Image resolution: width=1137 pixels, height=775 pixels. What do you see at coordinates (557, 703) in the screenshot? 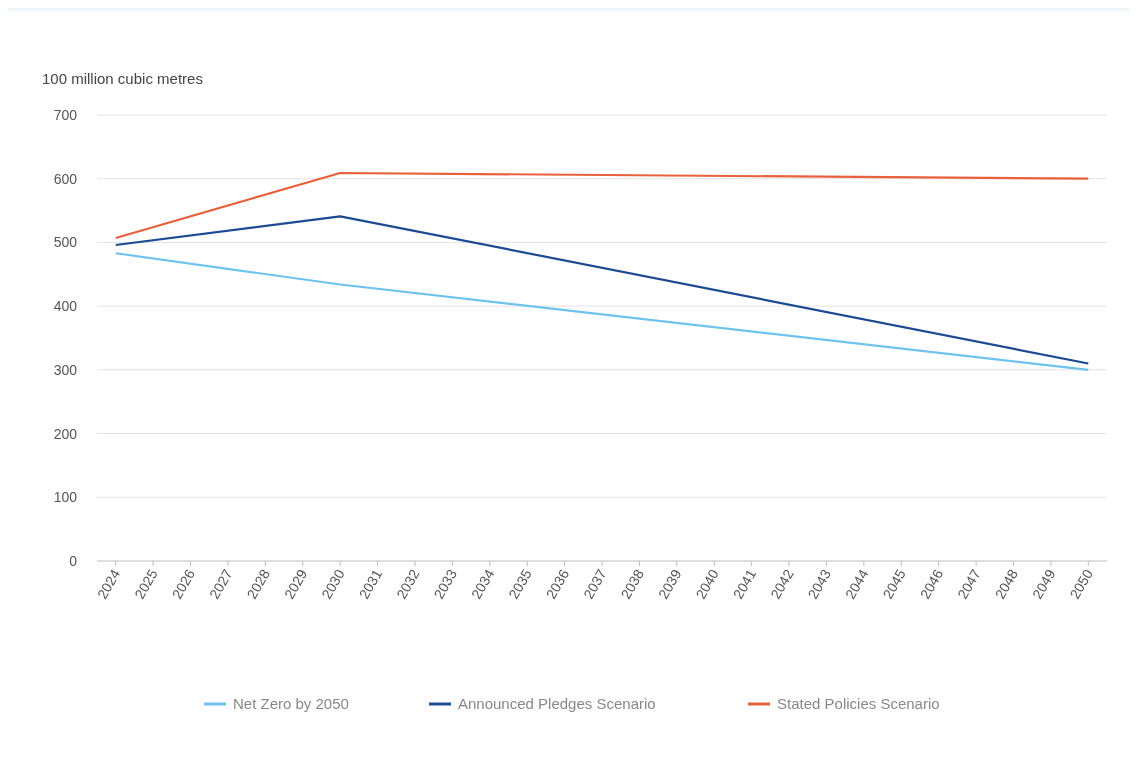
I see `legend-label: Announced Pledges Scenario` at bounding box center [557, 703].